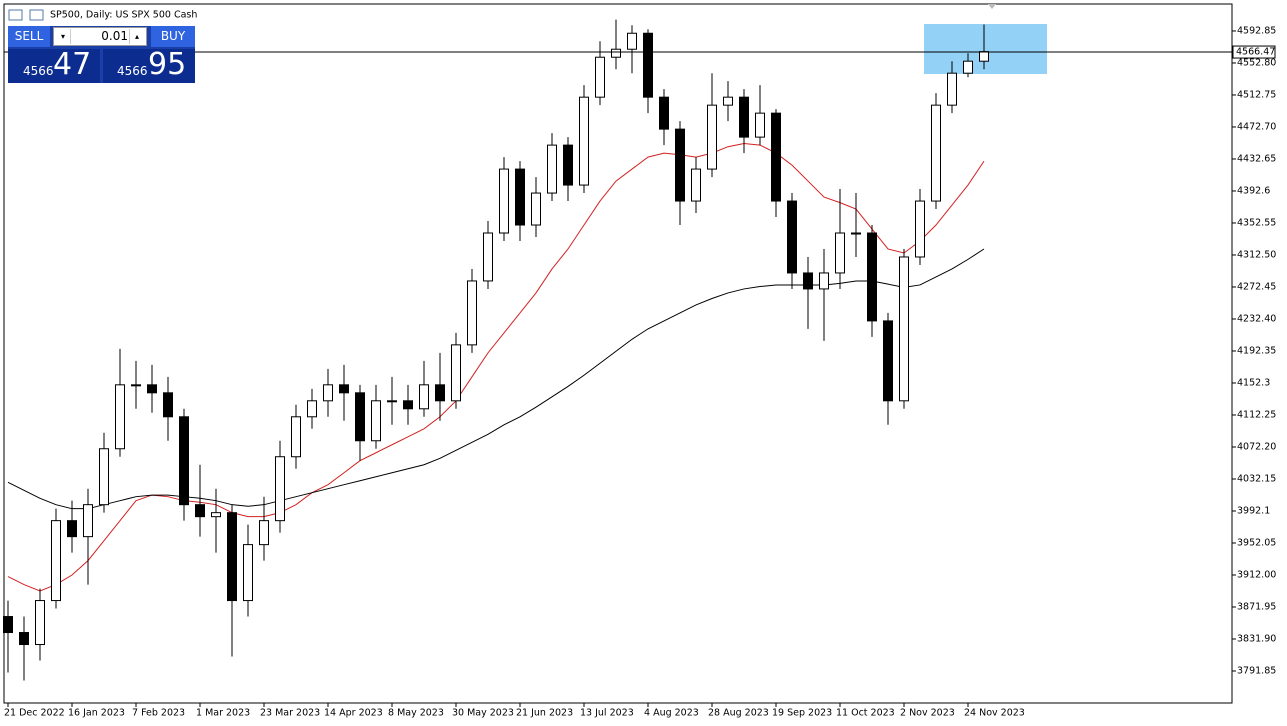 Image resolution: width=1287 pixels, height=726 pixels. I want to click on y-tick-label: 4552.80, so click(1256, 62).